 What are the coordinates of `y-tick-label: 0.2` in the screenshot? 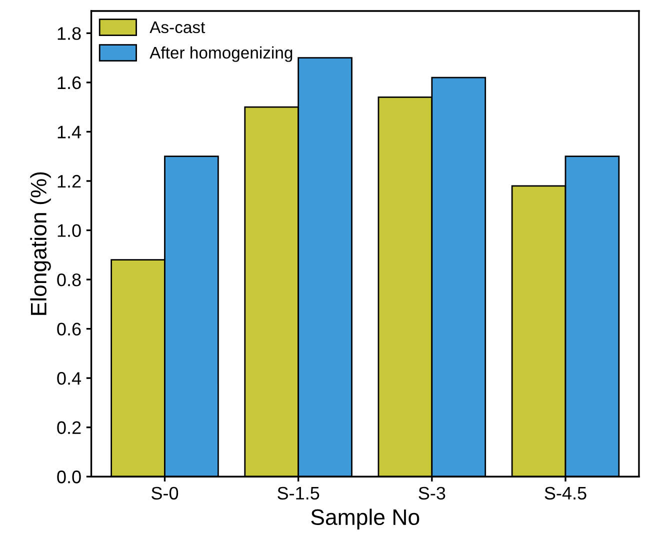 It's located at (69, 427).